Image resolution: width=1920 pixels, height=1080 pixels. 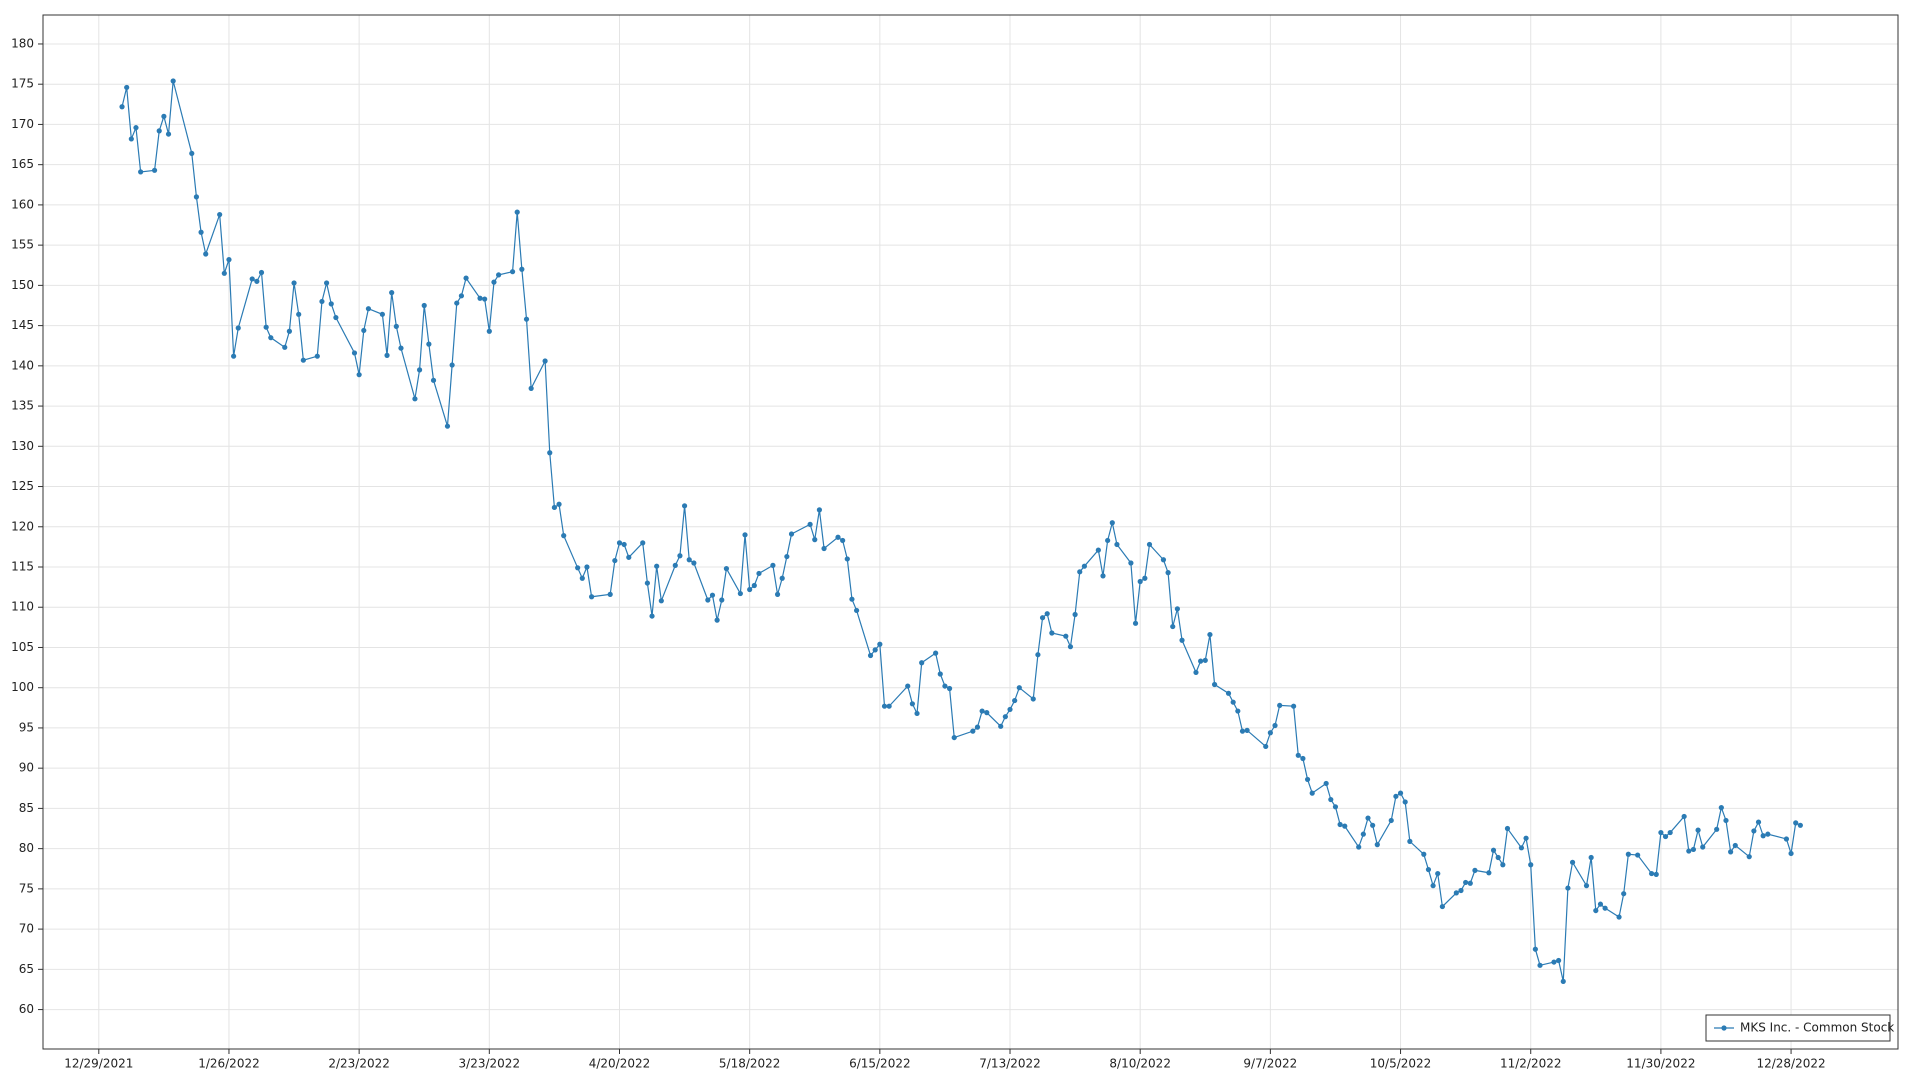 I want to click on legend: MKS Inc. - Common Stock, so click(x=1799, y=1028).